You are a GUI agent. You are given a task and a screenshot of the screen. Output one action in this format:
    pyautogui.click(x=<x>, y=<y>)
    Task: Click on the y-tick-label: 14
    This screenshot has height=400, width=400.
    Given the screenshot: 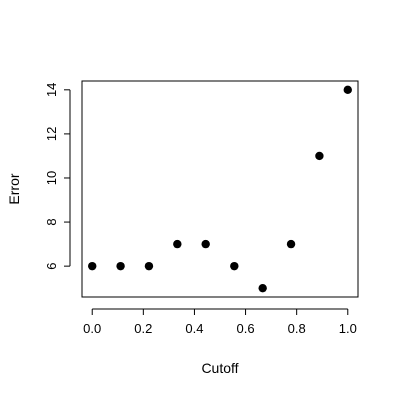 What is the action you would take?
    pyautogui.click(x=51, y=90)
    